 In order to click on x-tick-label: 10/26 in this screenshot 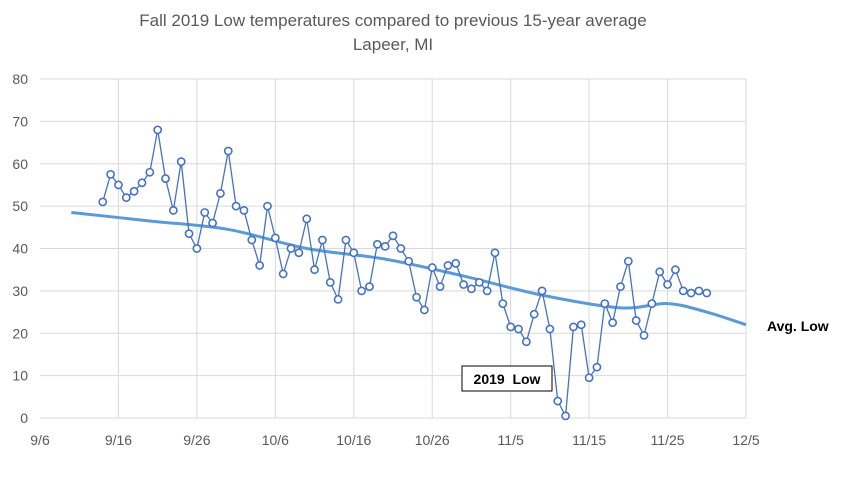, I will do `click(432, 440)`.